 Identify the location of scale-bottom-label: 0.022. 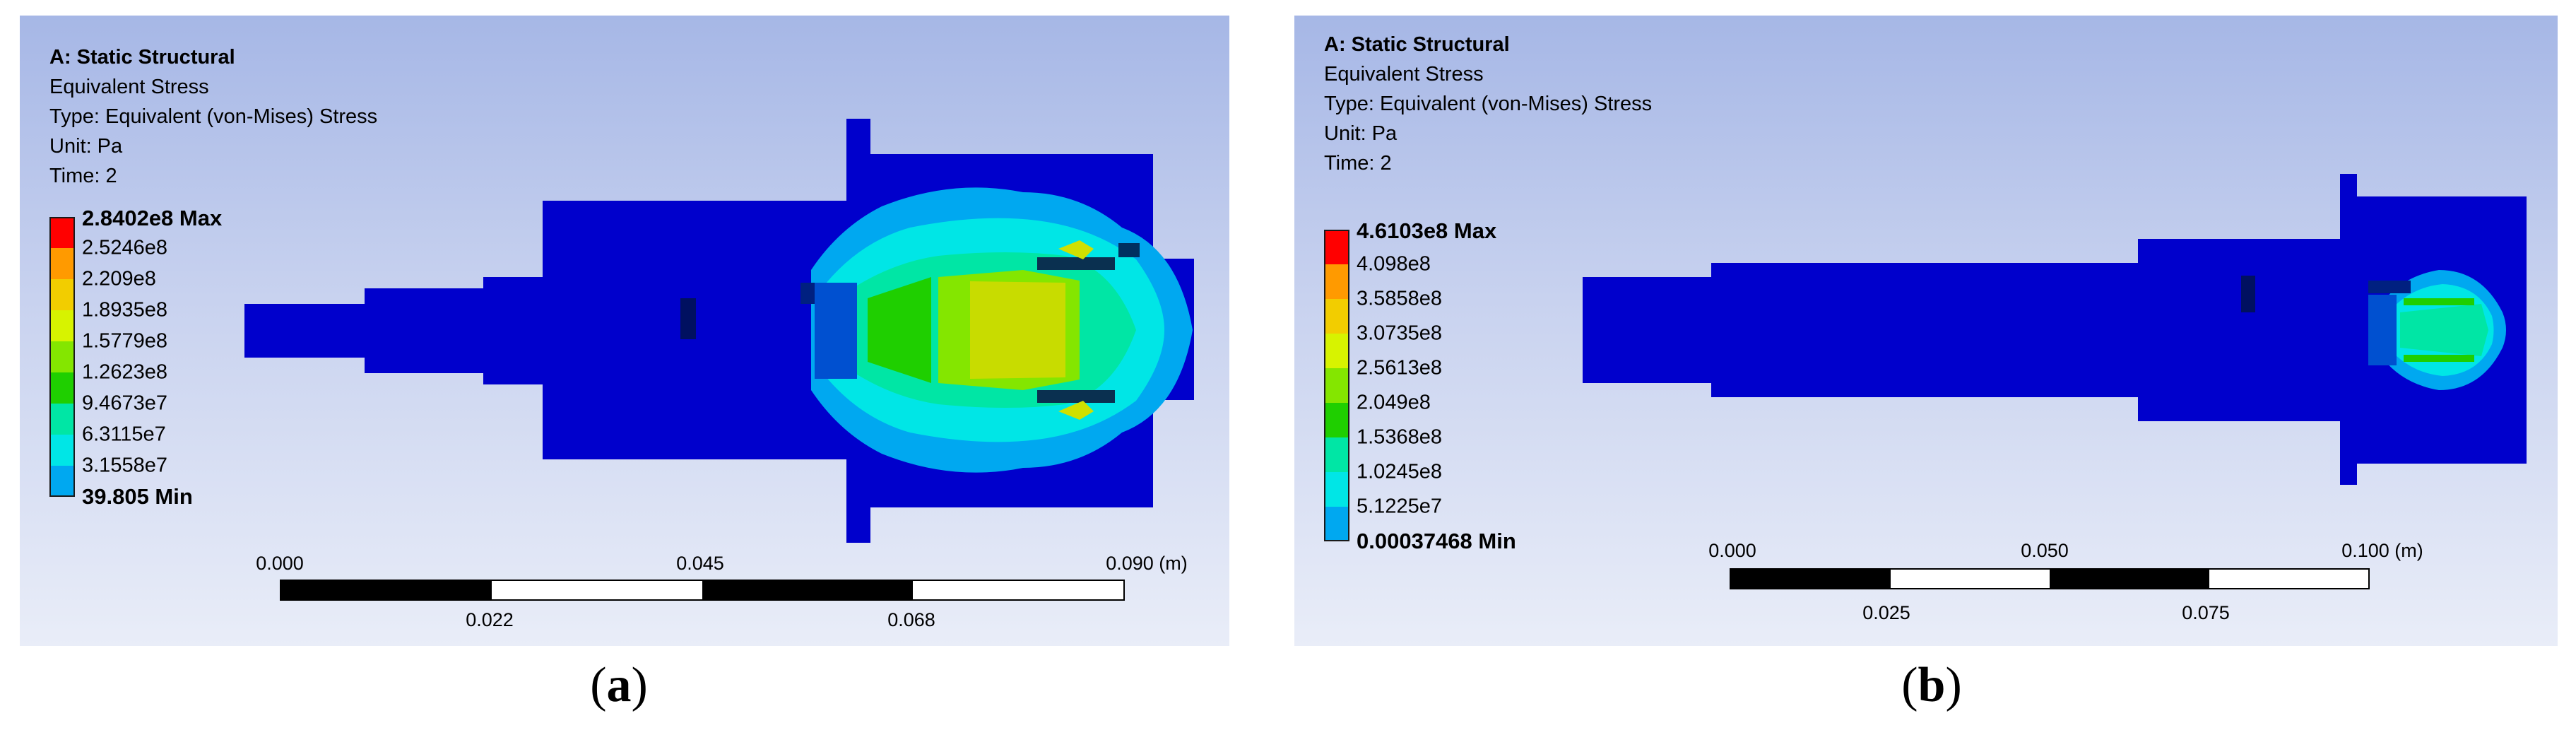
(490, 619).